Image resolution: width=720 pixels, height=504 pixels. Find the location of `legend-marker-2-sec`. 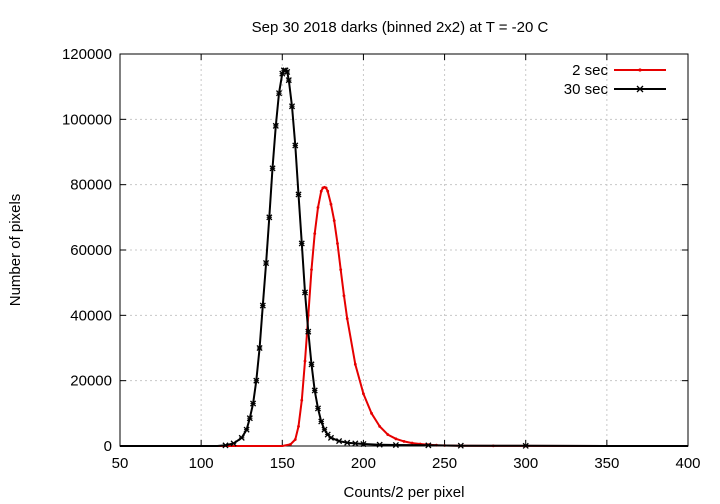

legend-marker-2-sec is located at coordinates (640, 70).